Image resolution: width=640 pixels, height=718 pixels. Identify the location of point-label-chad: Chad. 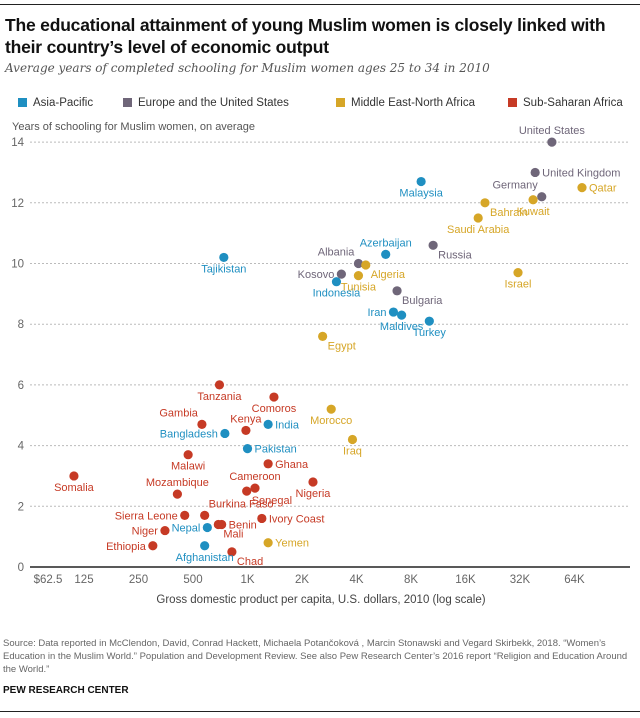
(250, 562).